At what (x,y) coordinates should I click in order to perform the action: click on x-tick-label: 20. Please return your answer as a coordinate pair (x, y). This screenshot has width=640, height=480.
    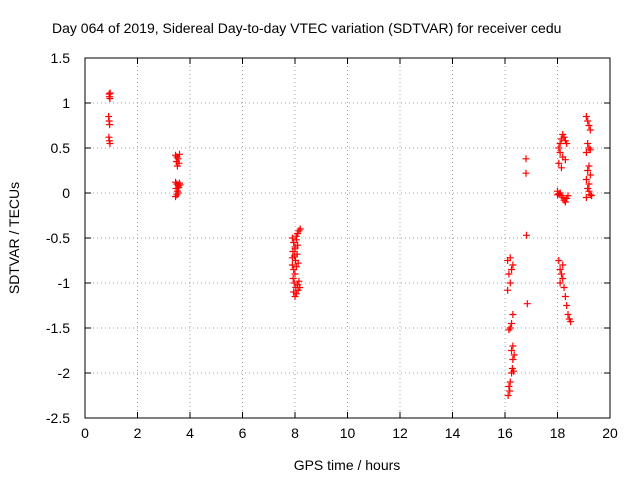
    Looking at the image, I should click on (610, 433).